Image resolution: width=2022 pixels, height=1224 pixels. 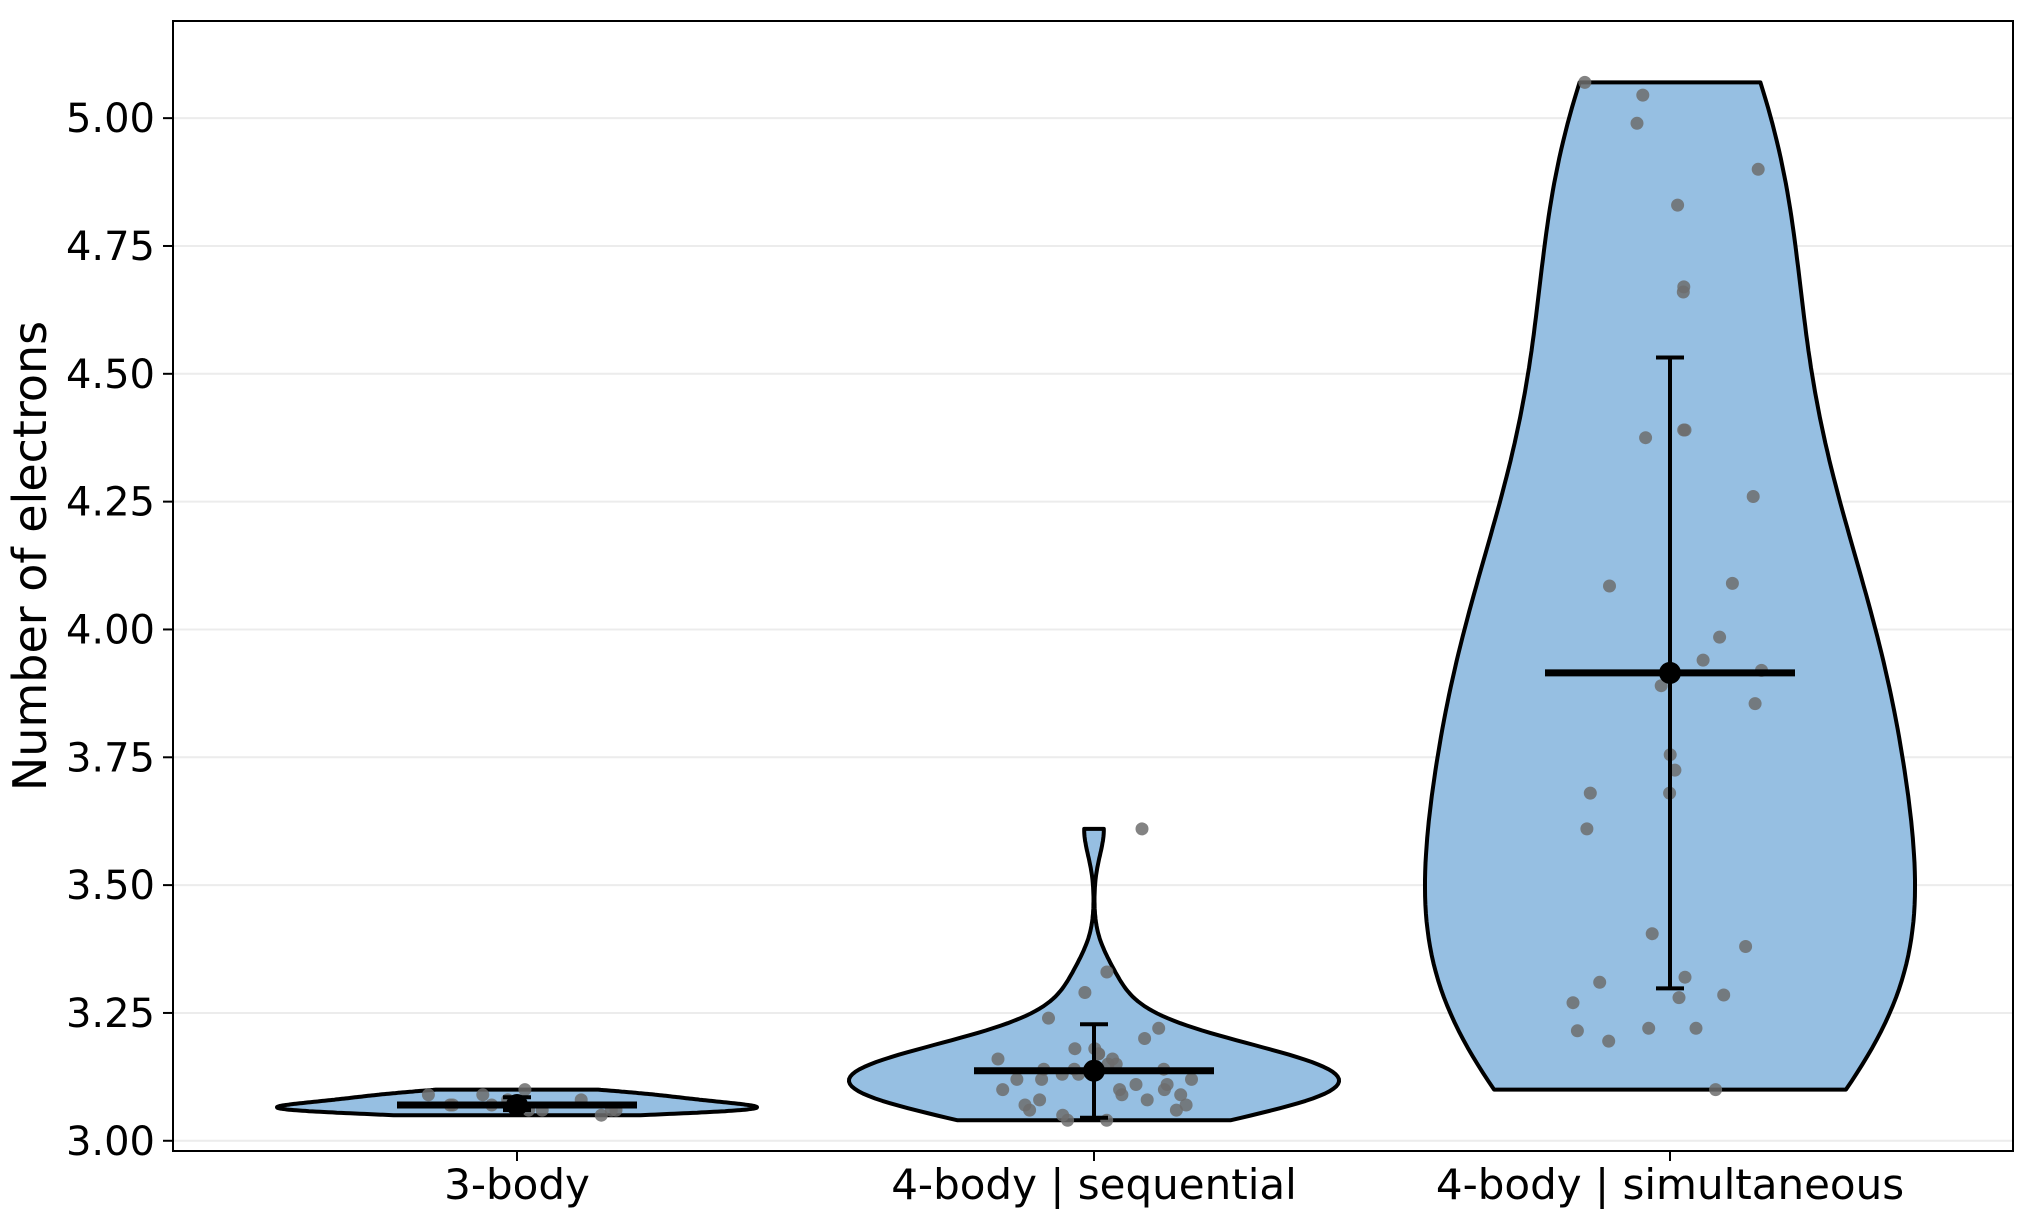 What do you see at coordinates (110, 119) in the screenshot?
I see `y-tick-label: 5.00` at bounding box center [110, 119].